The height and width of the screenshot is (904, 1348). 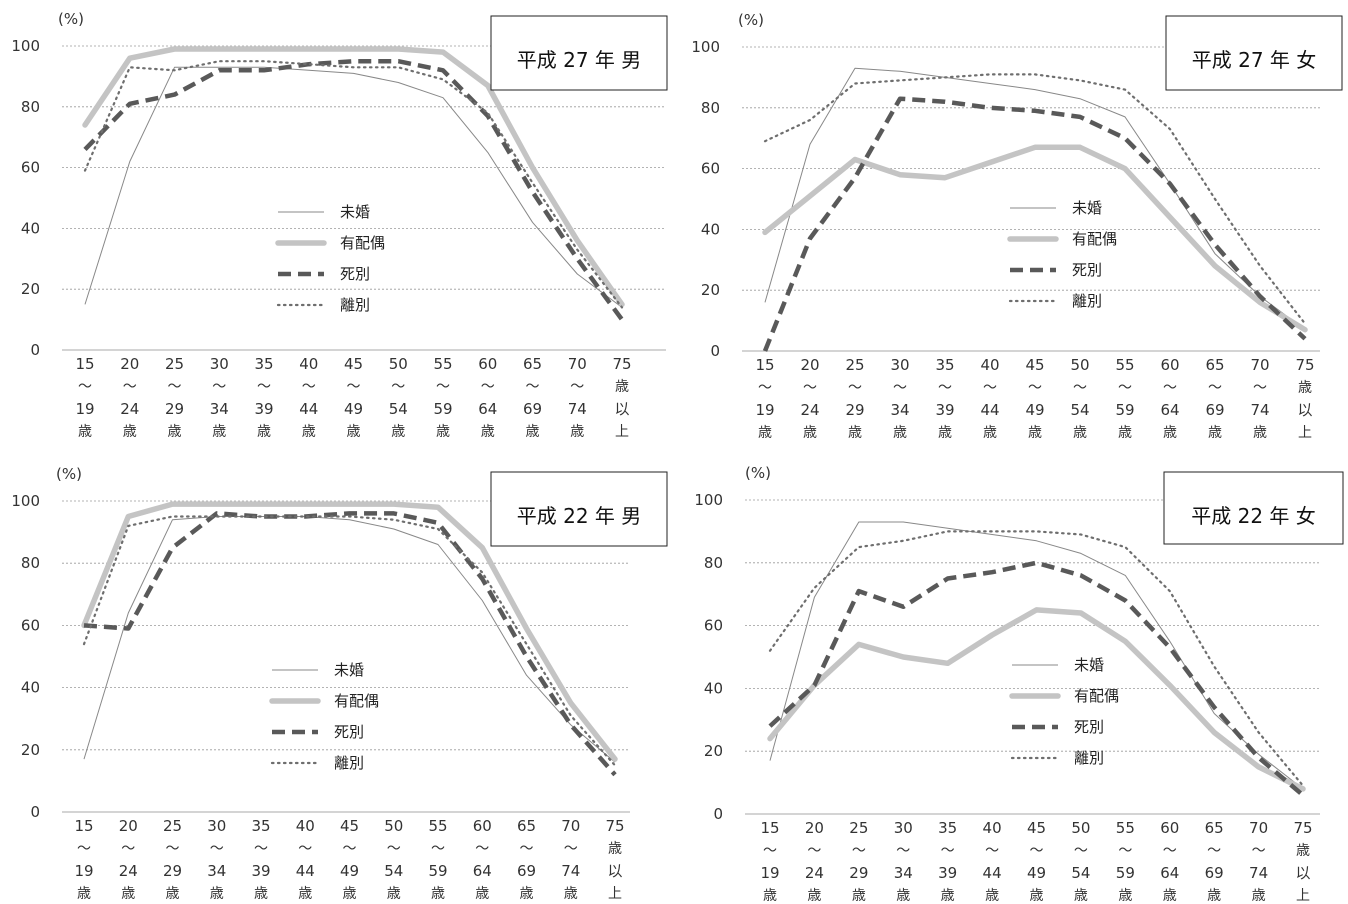 What do you see at coordinates (710, 169) in the screenshot?
I see `y-tick-label: 60` at bounding box center [710, 169].